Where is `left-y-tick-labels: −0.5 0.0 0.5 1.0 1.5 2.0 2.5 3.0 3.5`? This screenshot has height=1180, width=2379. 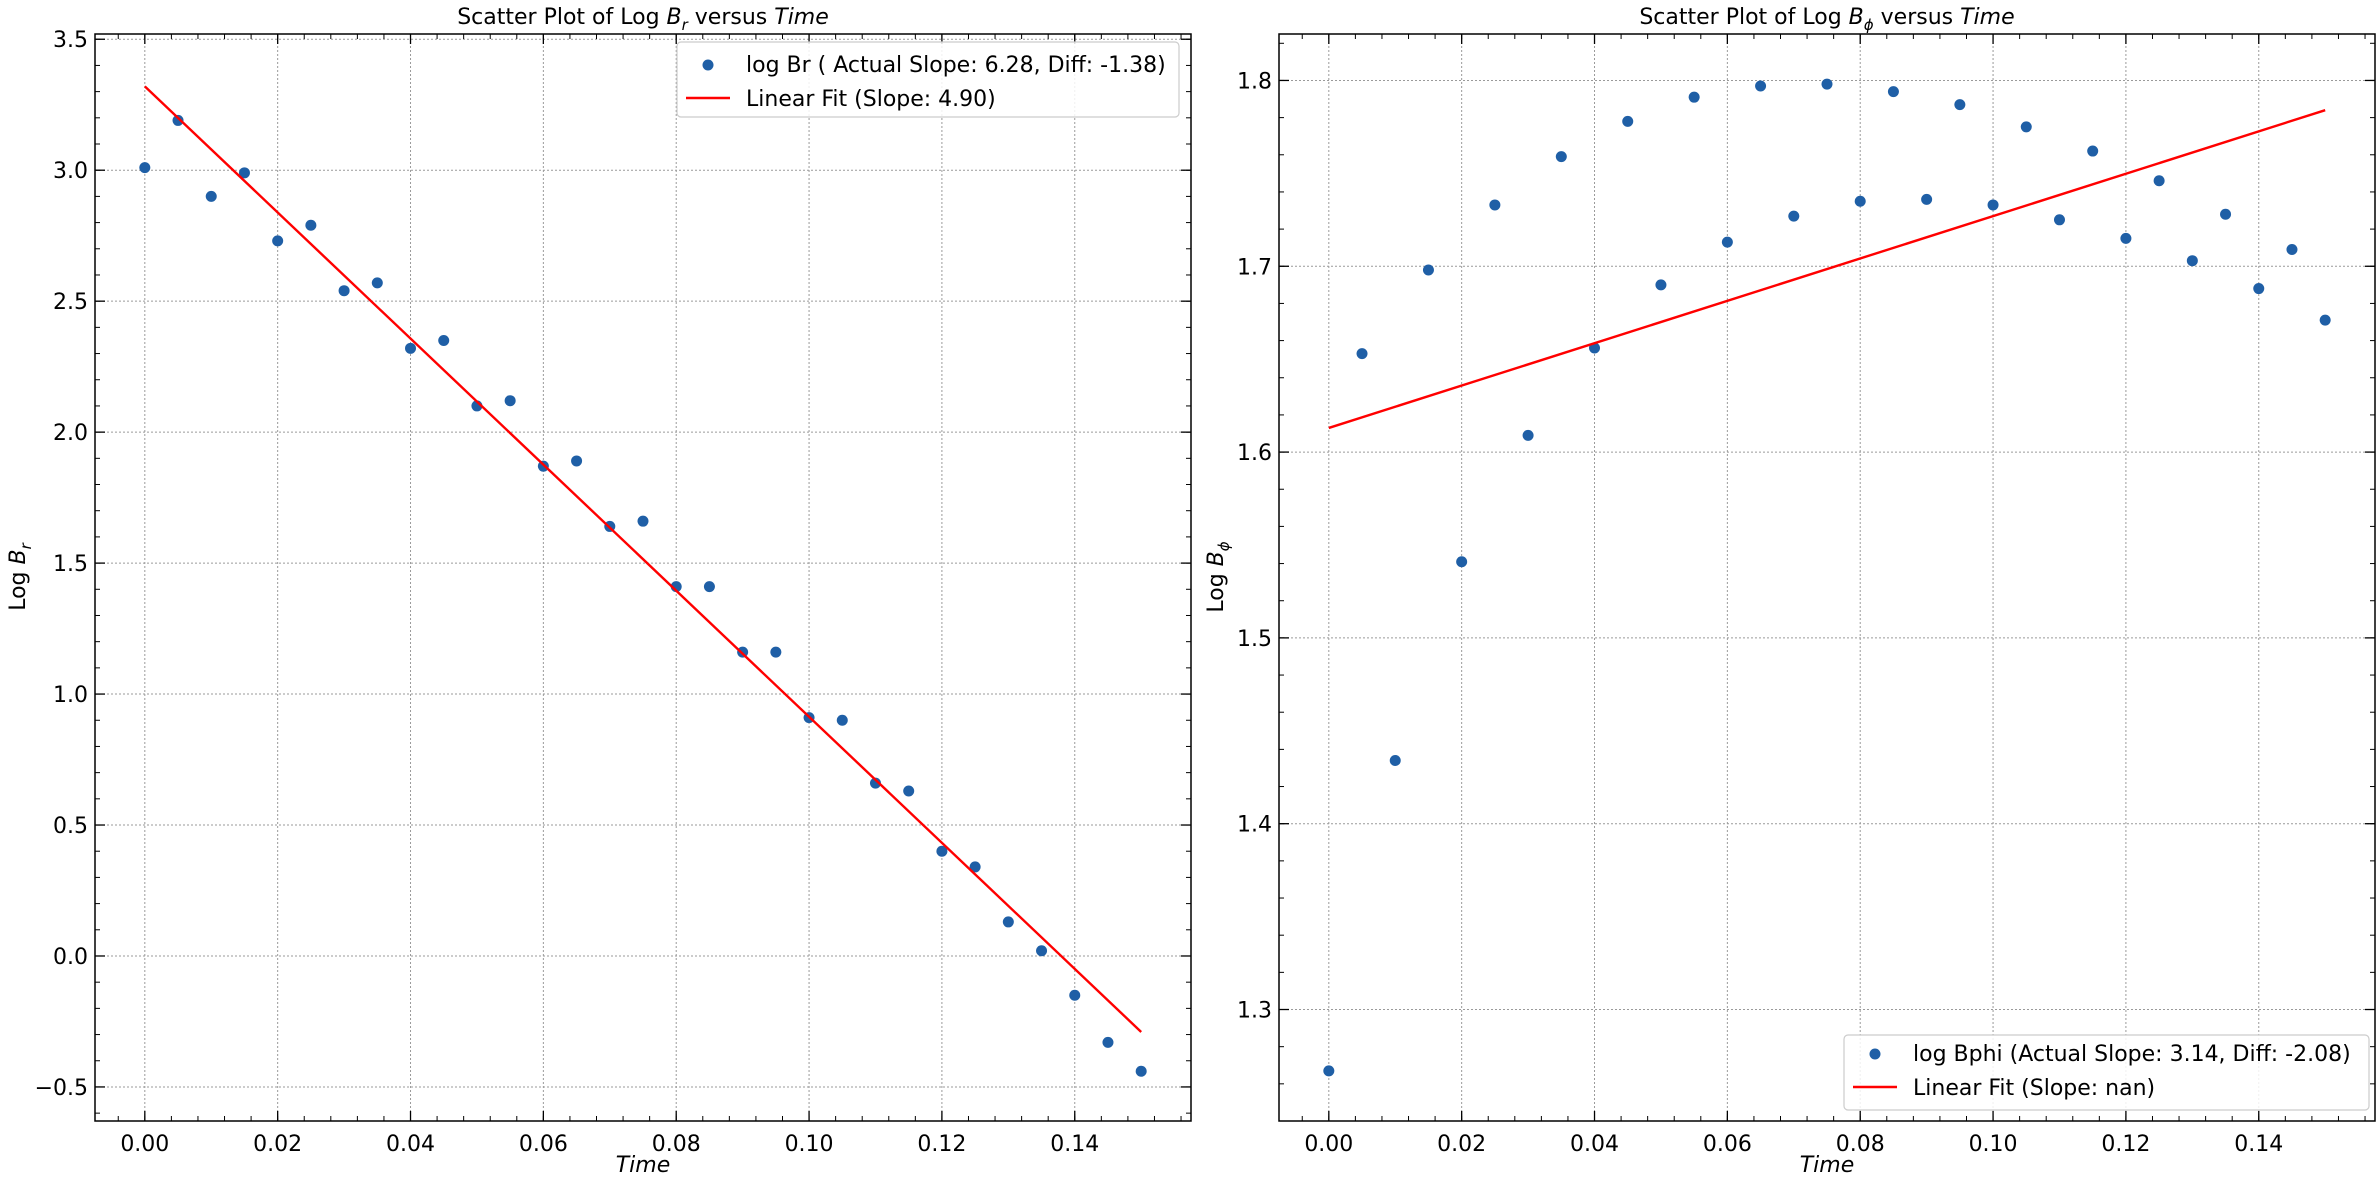 left-y-tick-labels: −0.5 0.0 0.5 1.0 1.5 2.0 2.5 3.0 3.5 is located at coordinates (61, 564).